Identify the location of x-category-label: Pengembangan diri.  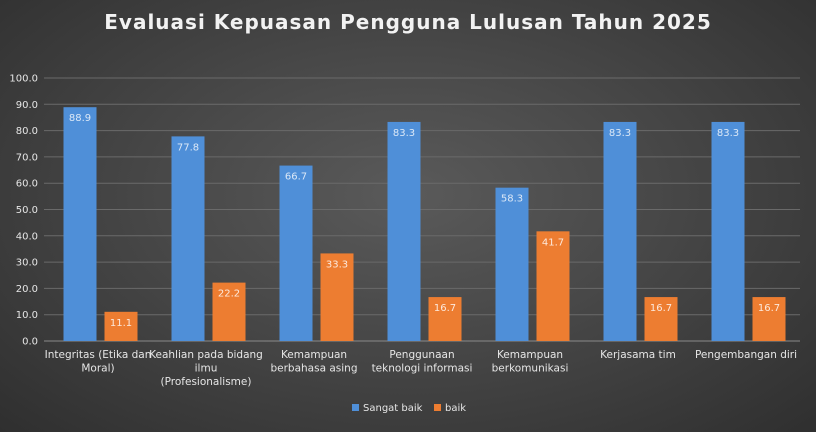
(746, 355).